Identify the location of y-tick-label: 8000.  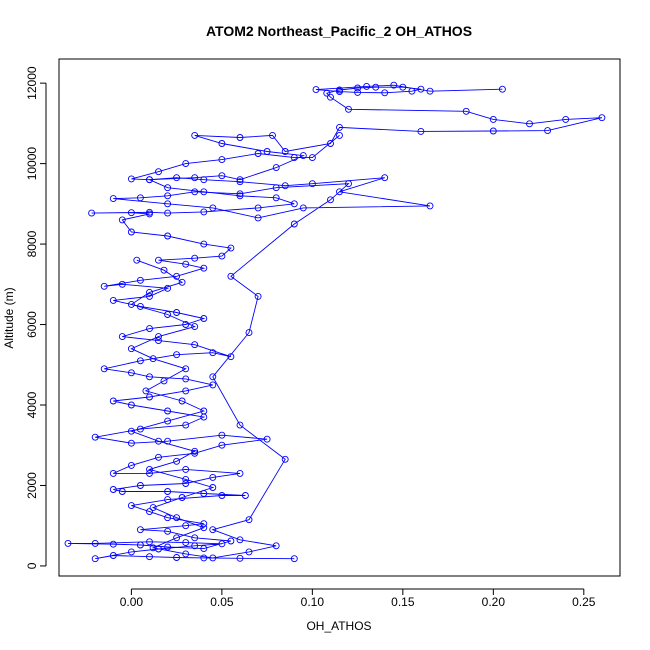
(32, 243).